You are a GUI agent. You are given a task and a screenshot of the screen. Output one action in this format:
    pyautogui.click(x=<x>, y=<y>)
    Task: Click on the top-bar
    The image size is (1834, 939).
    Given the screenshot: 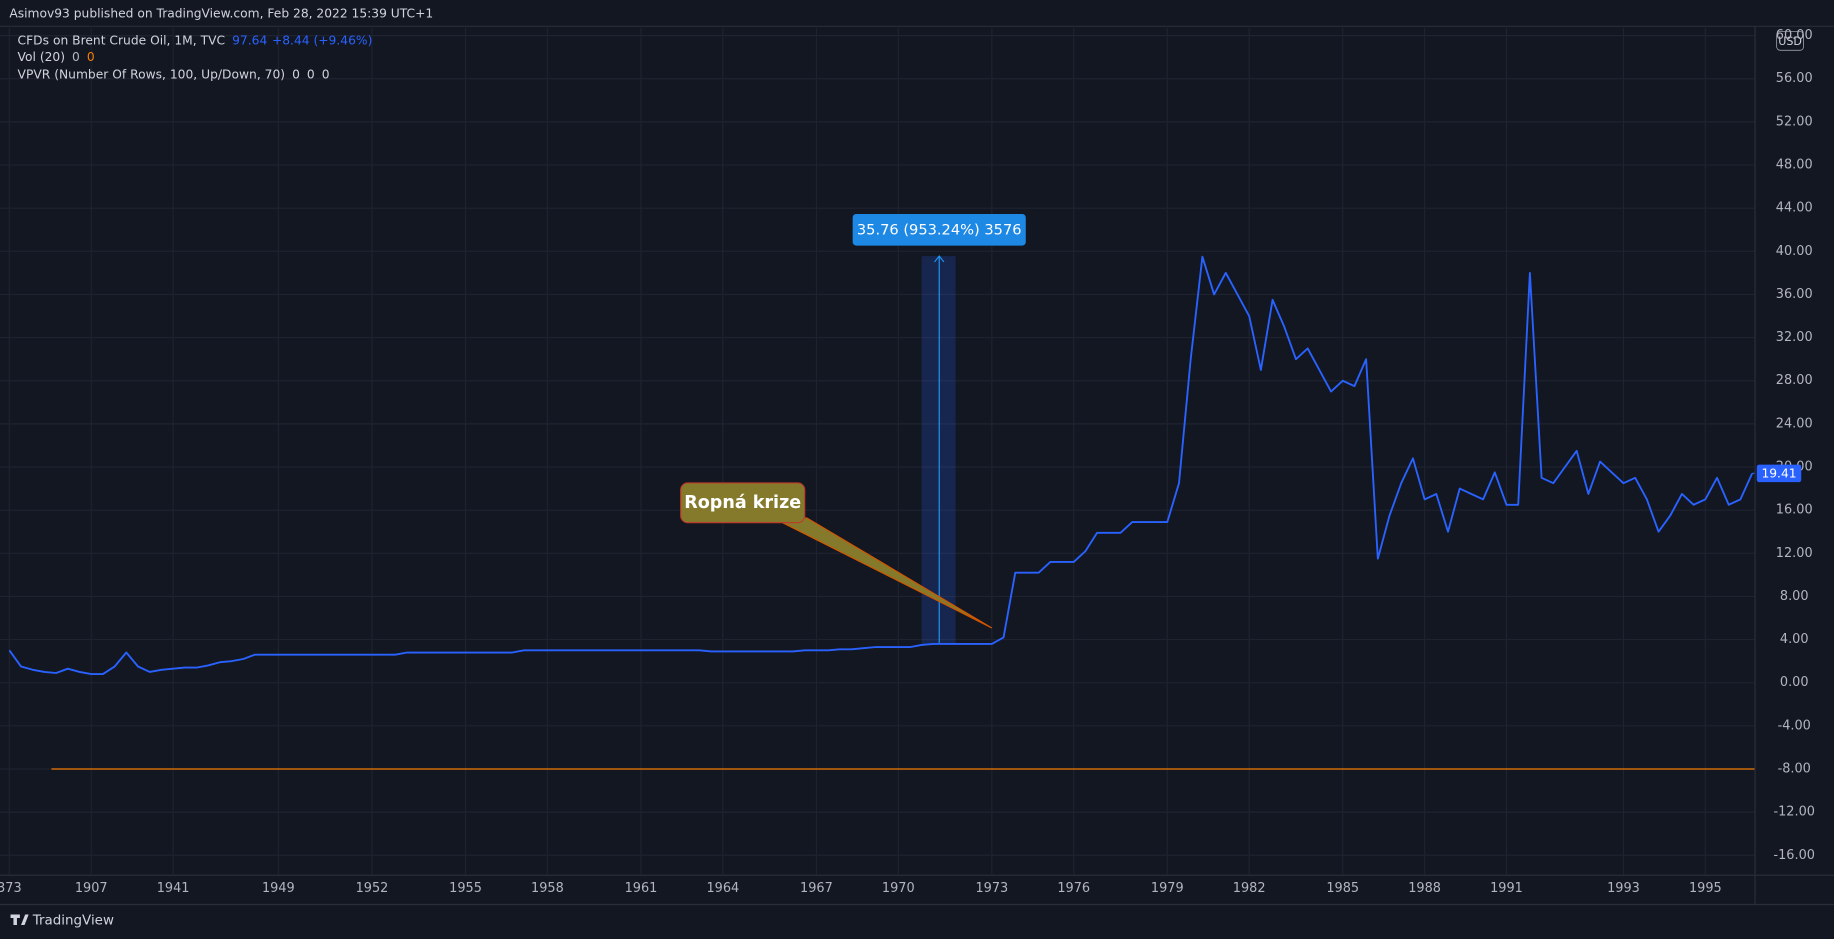 What is the action you would take?
    pyautogui.click(x=917, y=13)
    